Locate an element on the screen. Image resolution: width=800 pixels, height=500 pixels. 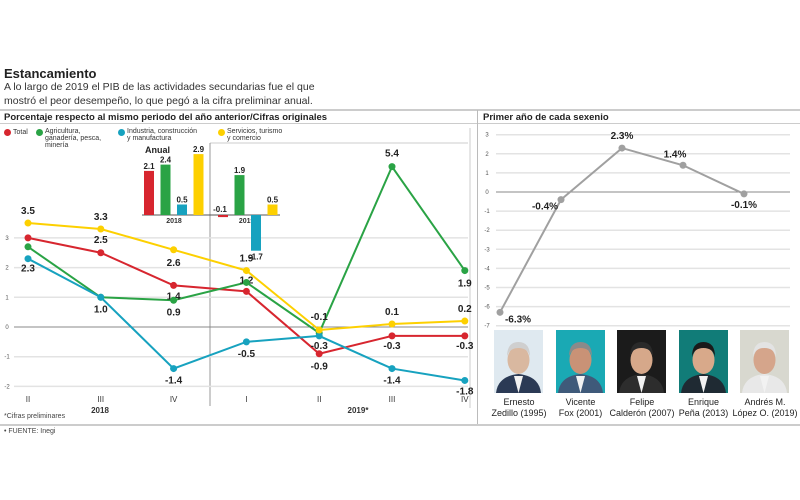
y-tick-label: 0 is located at coordinates (487, 193).